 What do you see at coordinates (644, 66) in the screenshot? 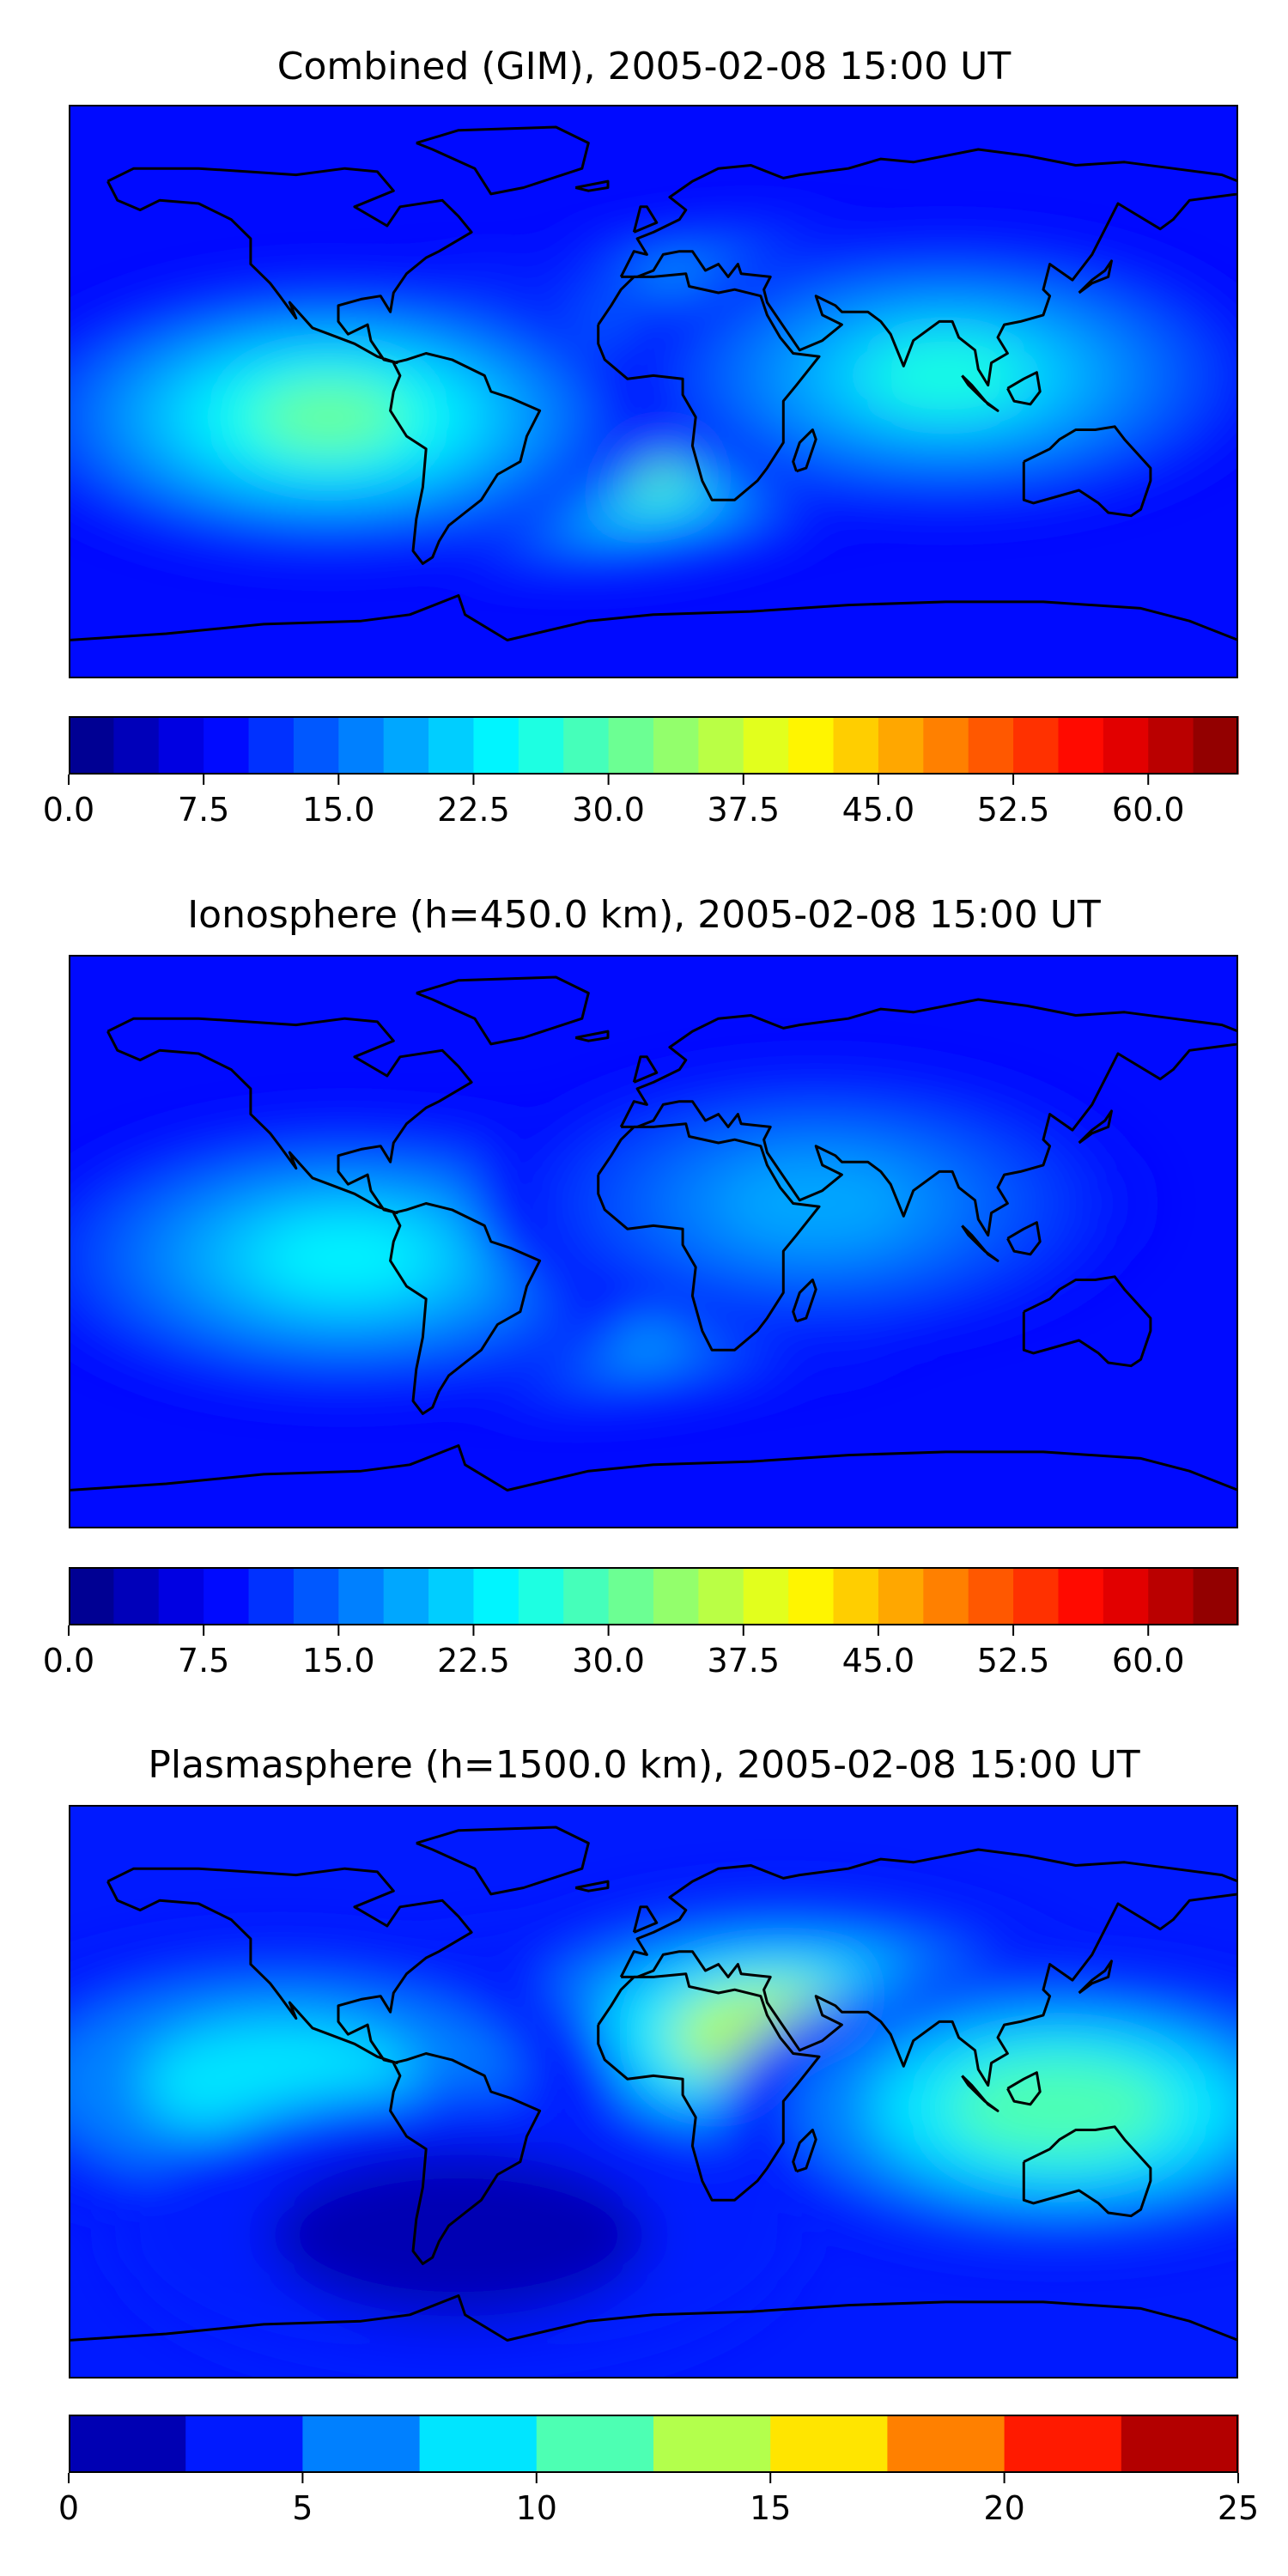
I see `panel1-title: Combined (GIM), 2005-02-08 15:00 UT` at bounding box center [644, 66].